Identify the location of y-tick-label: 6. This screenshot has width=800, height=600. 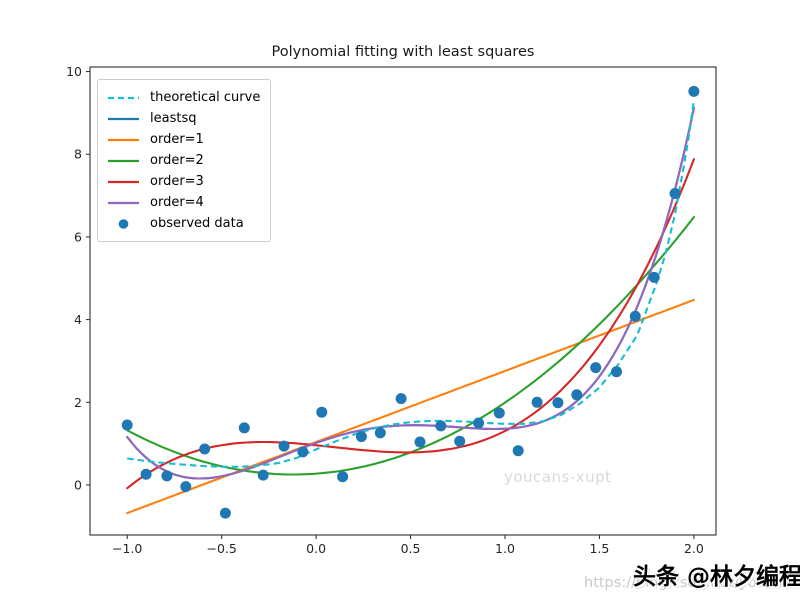
(78, 236).